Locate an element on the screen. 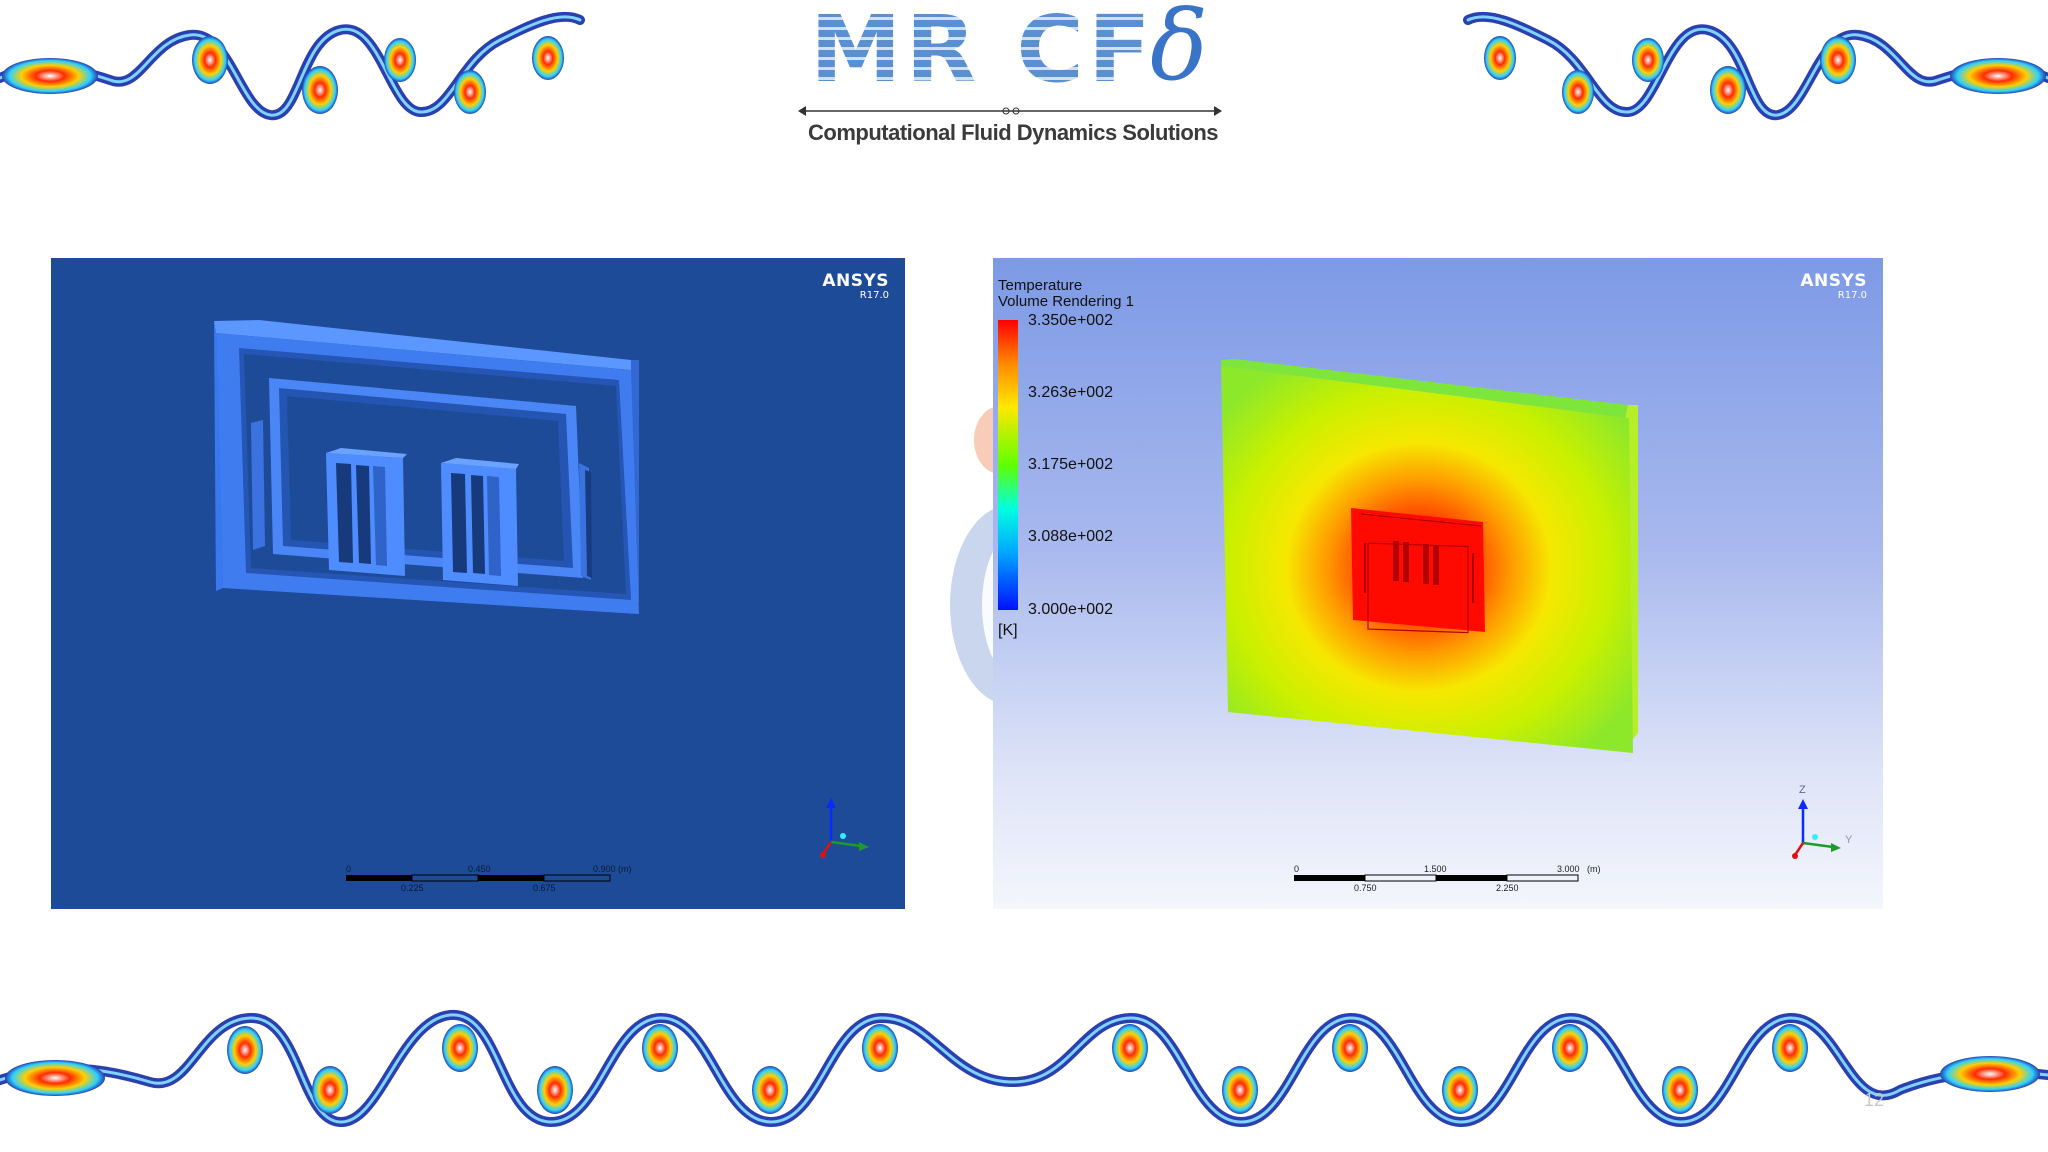  legend-unit: [K] is located at coordinates (1008, 630).